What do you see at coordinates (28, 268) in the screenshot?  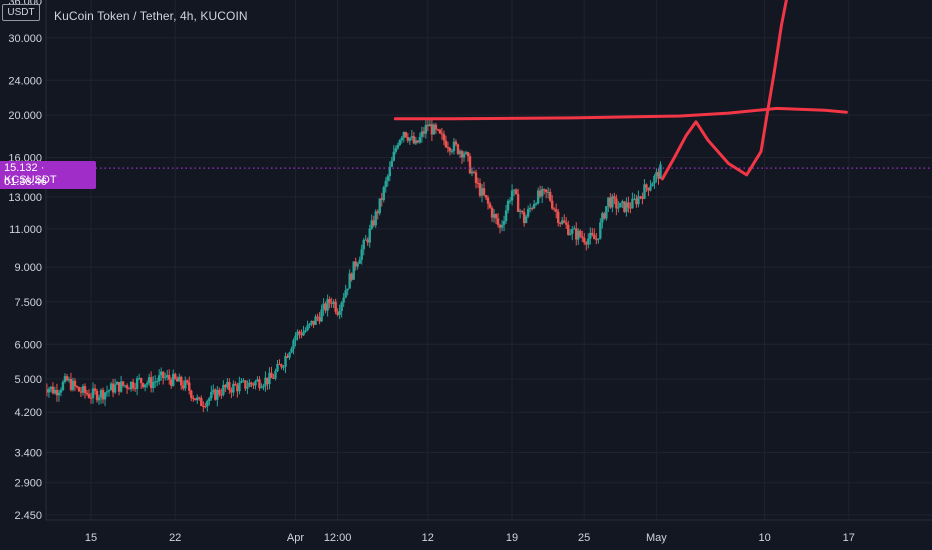 I see `price-tick-label: 9.000` at bounding box center [28, 268].